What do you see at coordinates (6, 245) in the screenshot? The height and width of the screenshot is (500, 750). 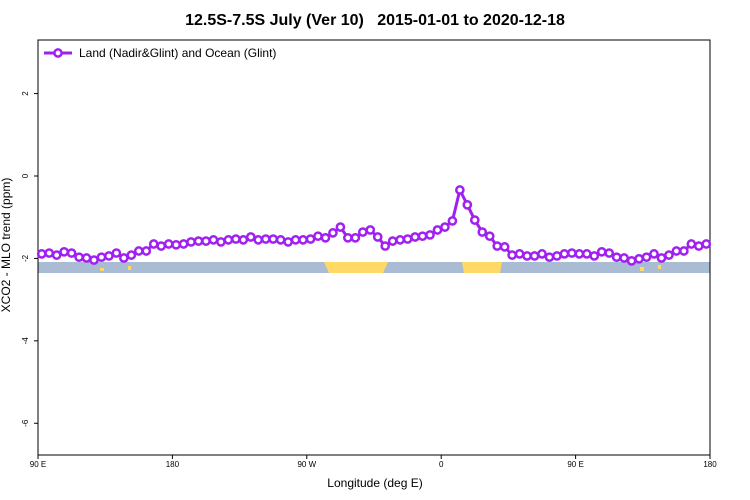 I see `y-axis-label: XCO2 - MLO trend (ppm)` at bounding box center [6, 245].